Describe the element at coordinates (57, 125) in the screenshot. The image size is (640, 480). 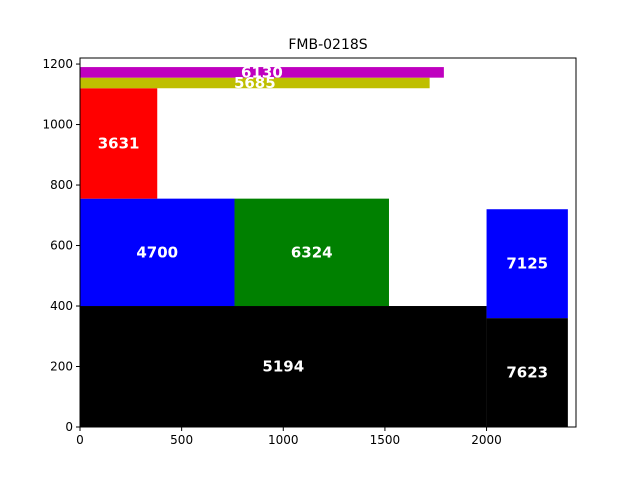
I see `y-tick-label-1000: 1000` at that location.